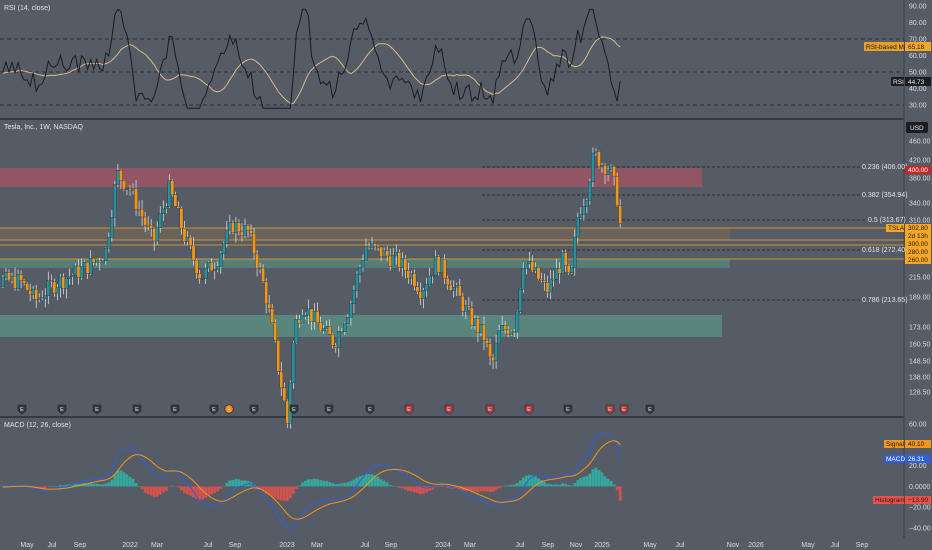 The height and width of the screenshot is (550, 932). What do you see at coordinates (918, 269) in the screenshot?
I see `price-axis` at bounding box center [918, 269].